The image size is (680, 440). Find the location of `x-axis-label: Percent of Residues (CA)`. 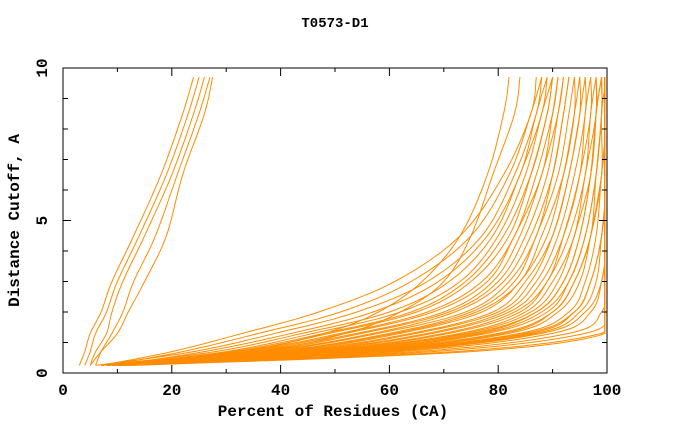

x-axis-label: Percent of Residues (CA) is located at coordinates (333, 412).